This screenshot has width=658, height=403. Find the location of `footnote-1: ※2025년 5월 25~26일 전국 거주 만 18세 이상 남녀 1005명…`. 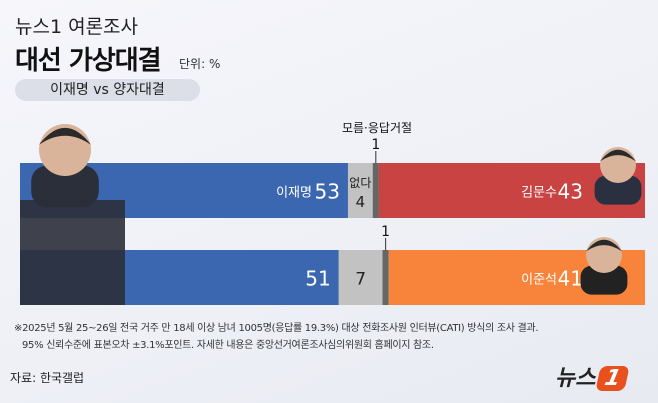

footnote-1: ※2025년 5월 25~26일 전국 거주 만 18세 이상 남녀 1005명… is located at coordinates (276, 328).